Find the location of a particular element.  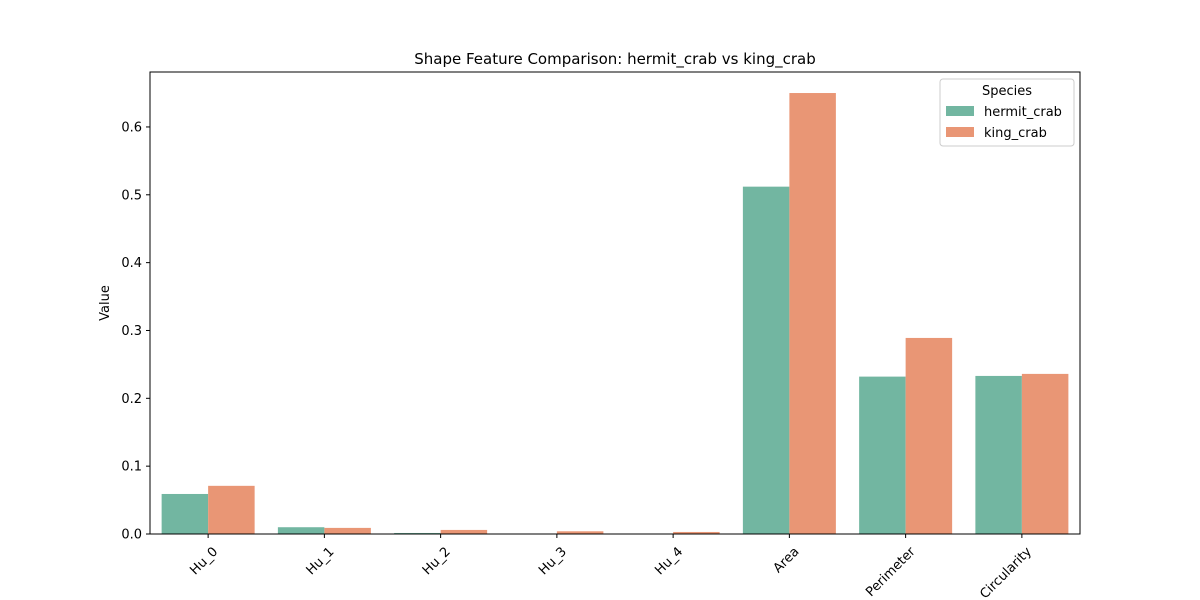

y-tick-label: 0.0 is located at coordinates (131, 535).